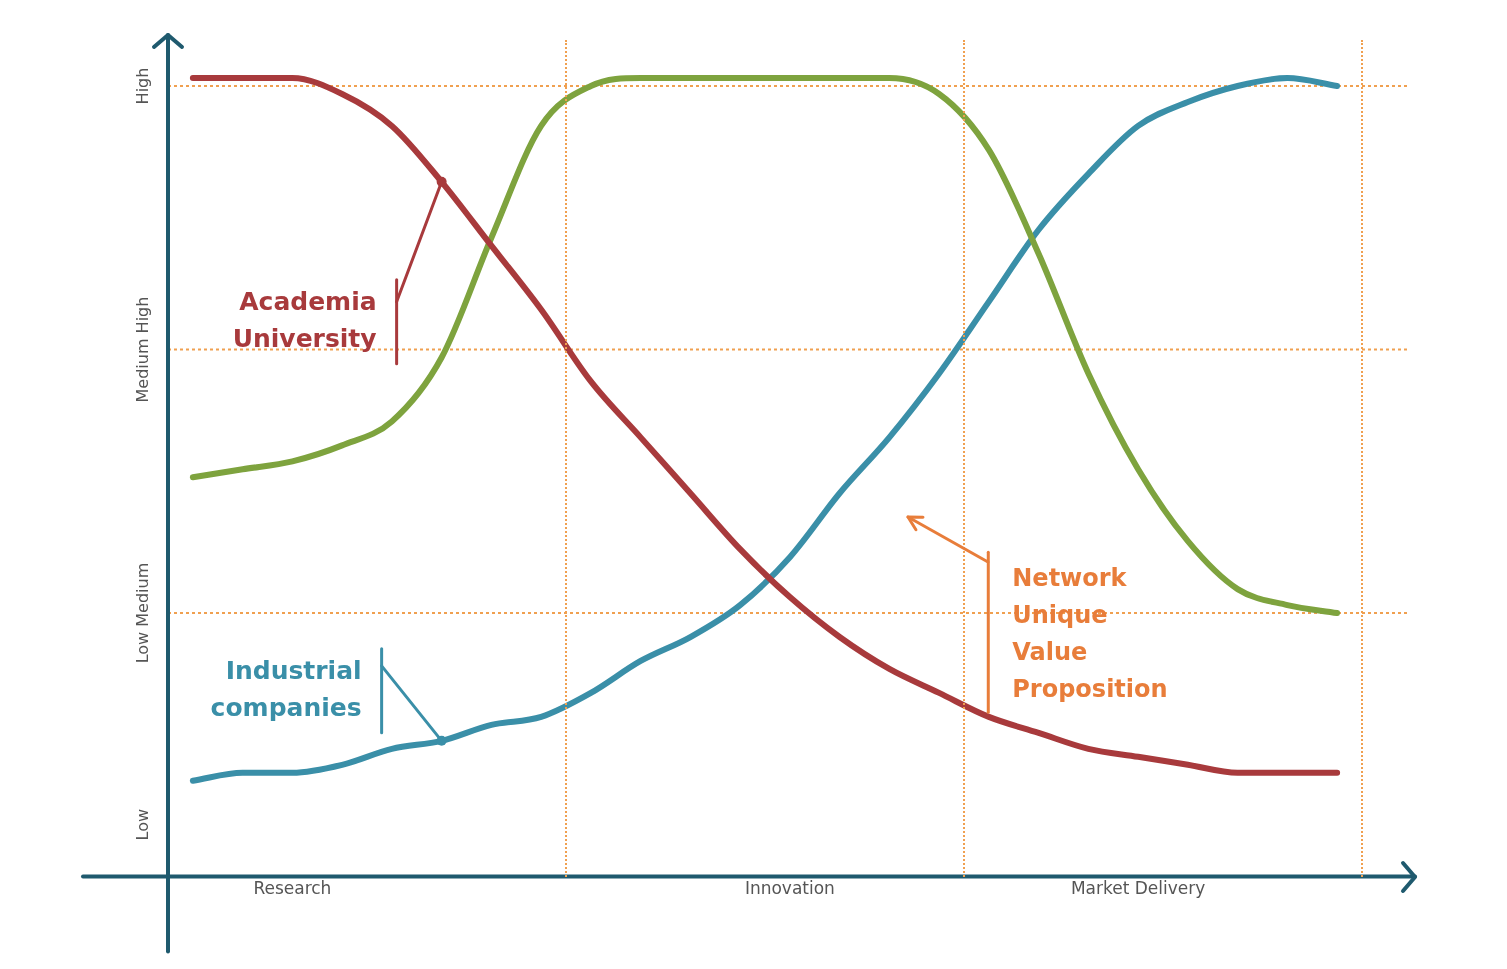  Describe the element at coordinates (143, 824) in the screenshot. I see `text: Low` at that location.